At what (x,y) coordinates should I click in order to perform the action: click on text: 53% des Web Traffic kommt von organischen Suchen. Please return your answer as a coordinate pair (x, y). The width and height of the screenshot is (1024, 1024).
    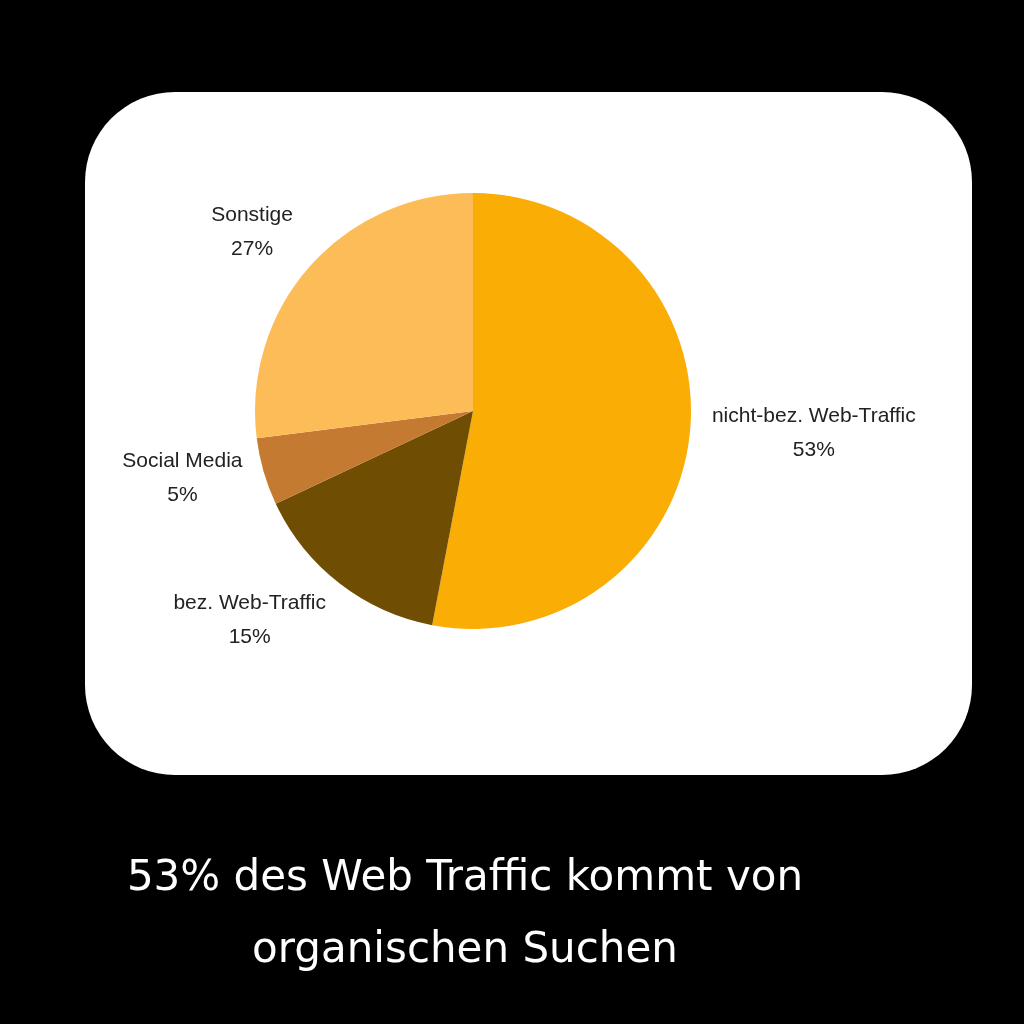
    Looking at the image, I should click on (465, 912).